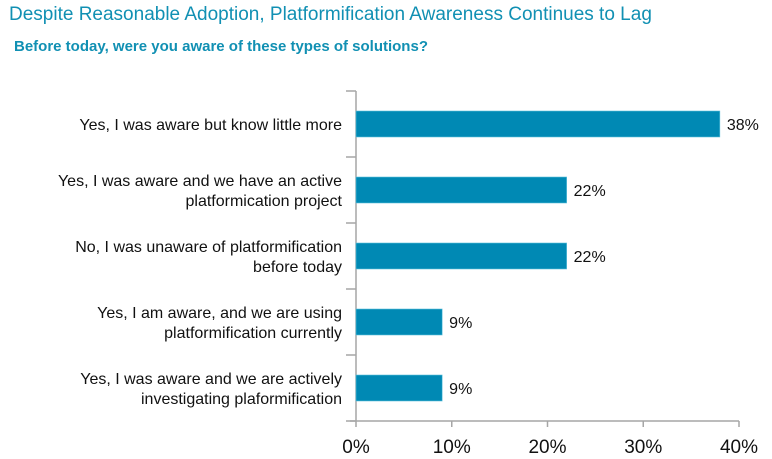  What do you see at coordinates (253, 333) in the screenshot?
I see `category-label-line: platformification currently` at bounding box center [253, 333].